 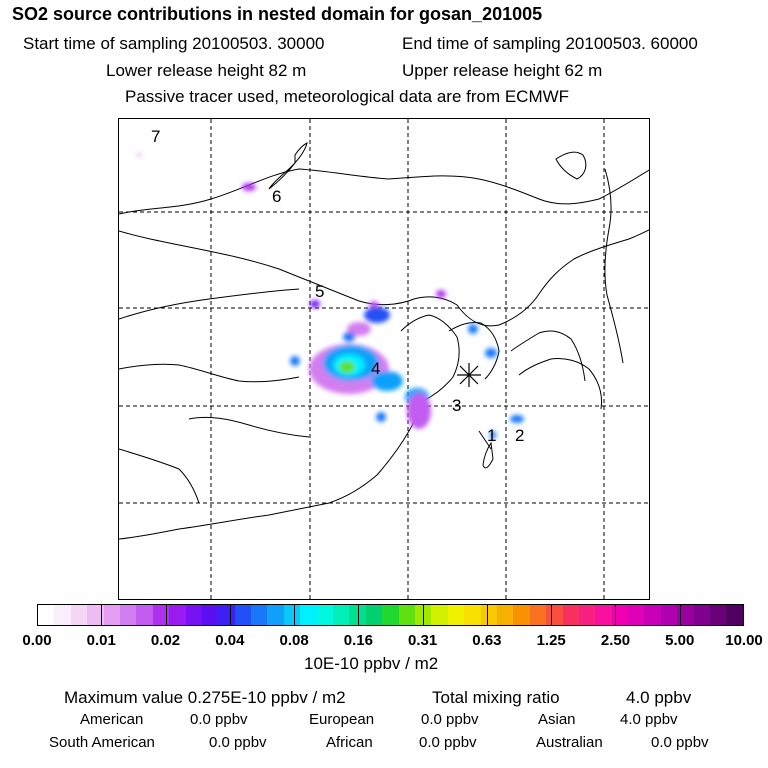 I want to click on source-label-2: 2, so click(x=519, y=435).